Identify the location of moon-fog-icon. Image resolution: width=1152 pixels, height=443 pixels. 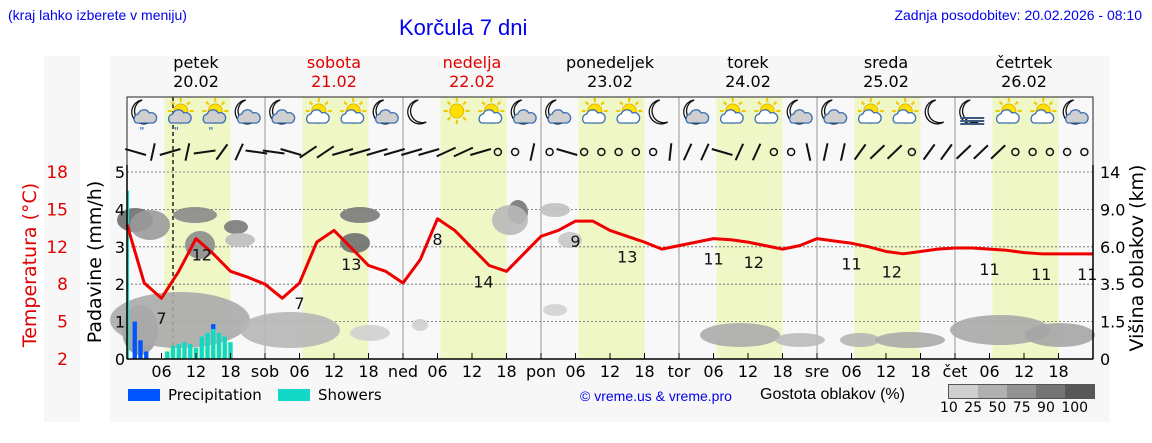
(972, 112).